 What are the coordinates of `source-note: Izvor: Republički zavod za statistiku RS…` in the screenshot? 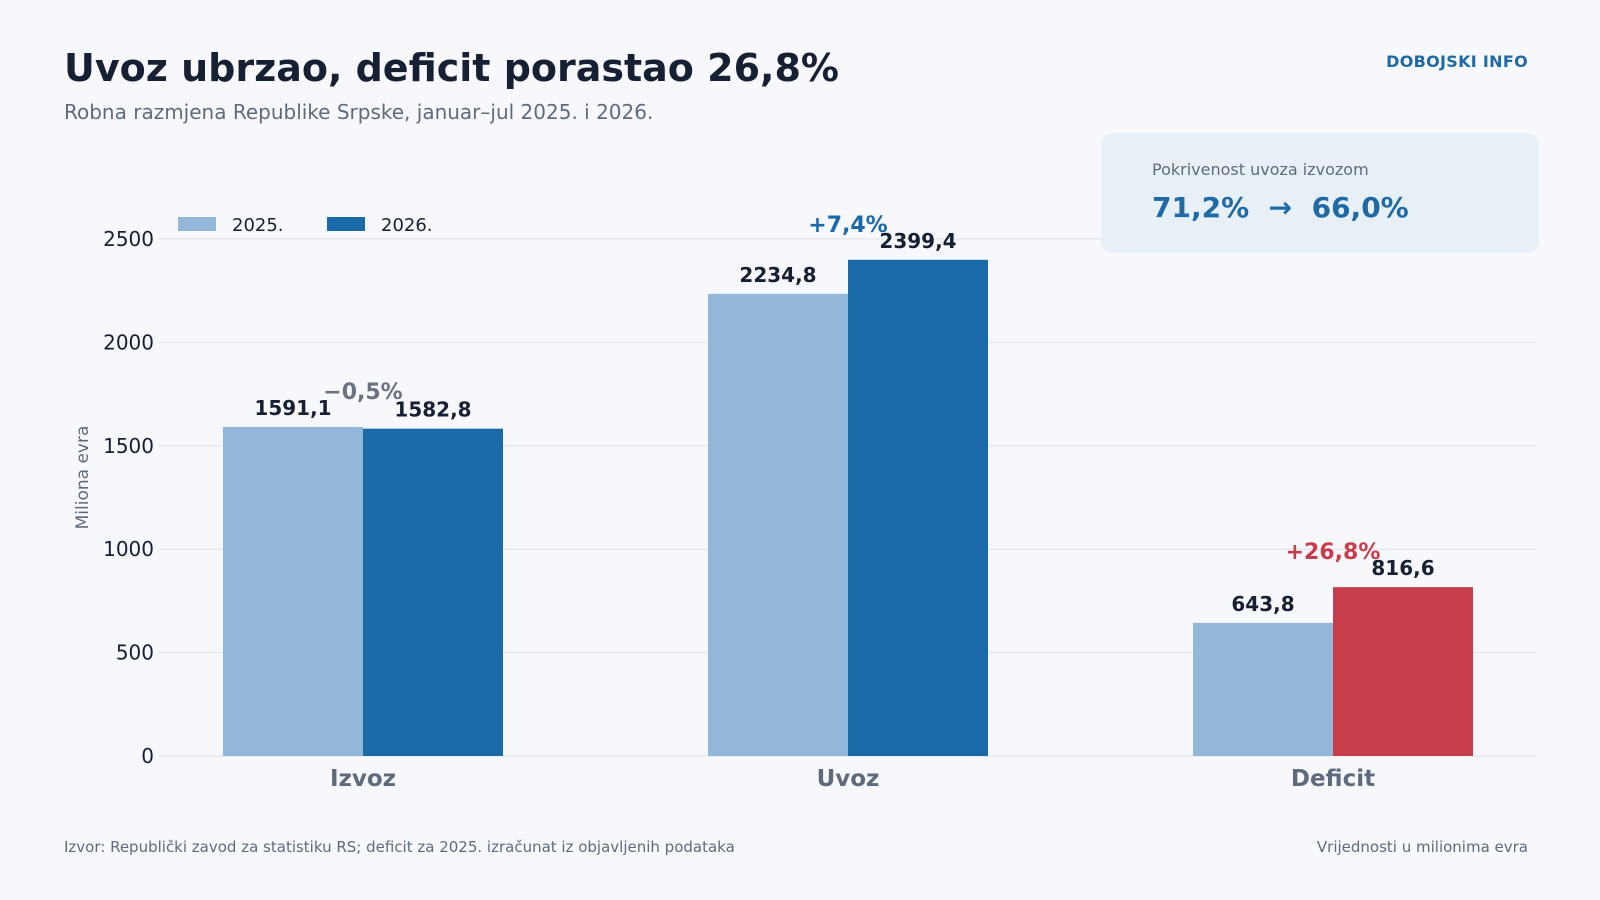 It's located at (399, 847).